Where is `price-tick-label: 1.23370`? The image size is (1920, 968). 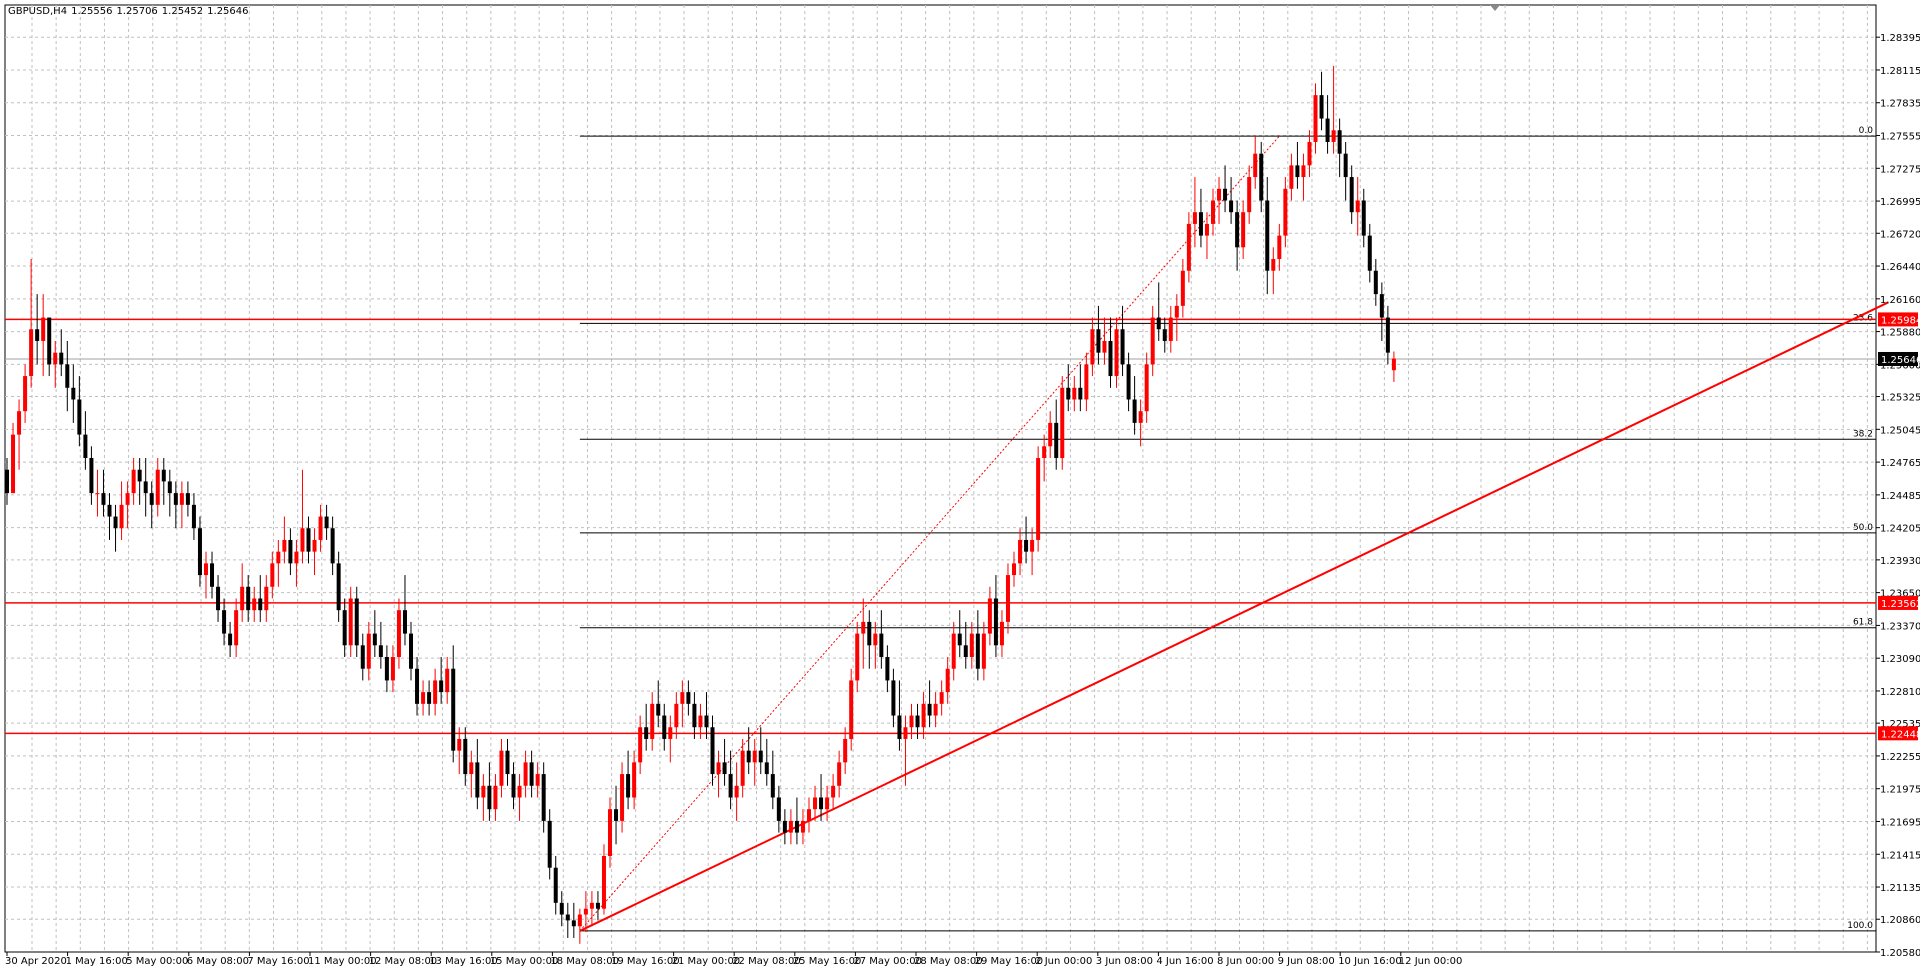
price-tick-label: 1.23370 is located at coordinates (1900, 626).